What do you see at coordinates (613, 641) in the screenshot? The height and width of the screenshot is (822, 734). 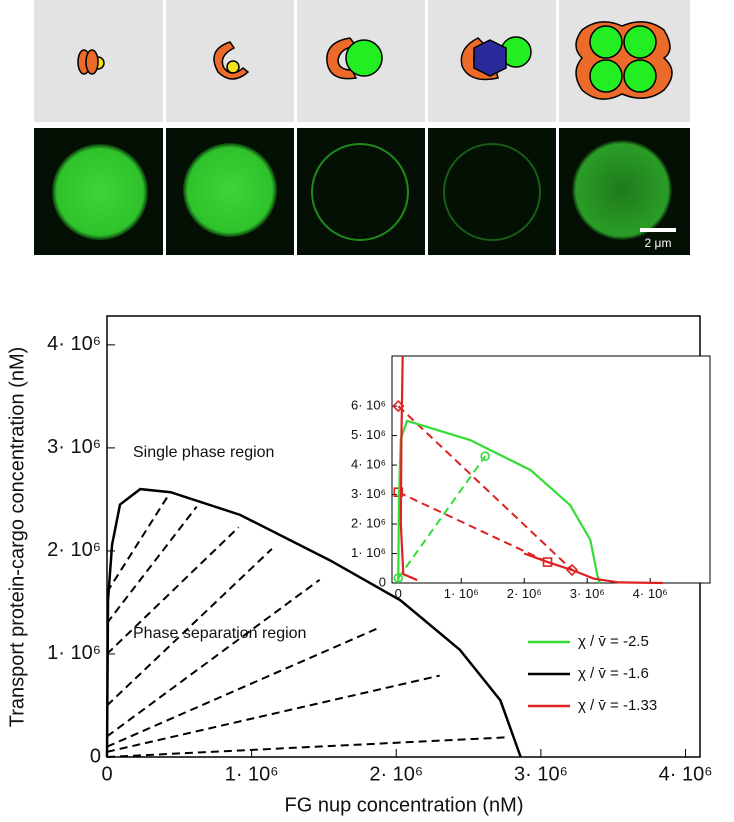 I see `legend-label: χ / v̄ = -2.5` at bounding box center [613, 641].